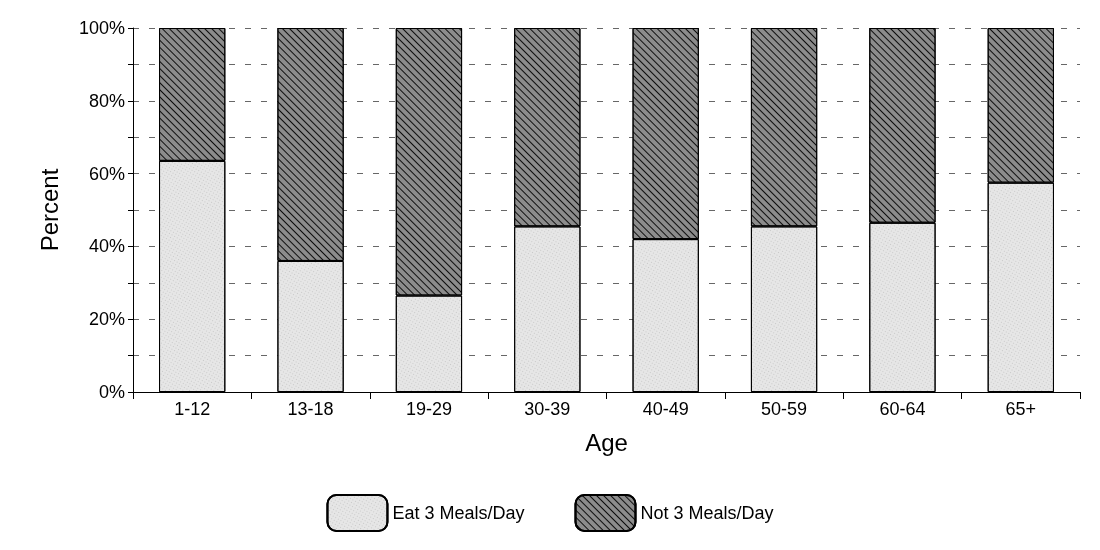 The width and height of the screenshot is (1100, 550). I want to click on y-tick-label: 0%, so click(111, 392).